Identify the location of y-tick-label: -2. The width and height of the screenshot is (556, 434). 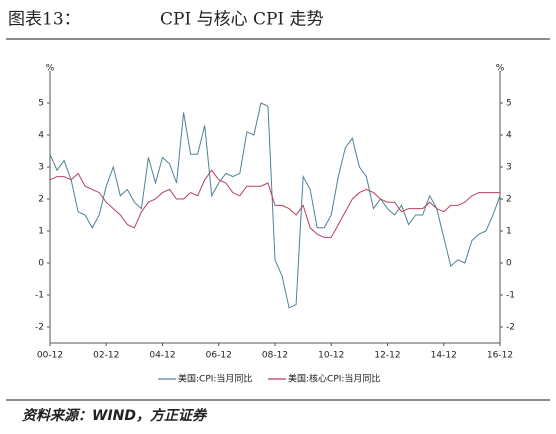
(39, 328).